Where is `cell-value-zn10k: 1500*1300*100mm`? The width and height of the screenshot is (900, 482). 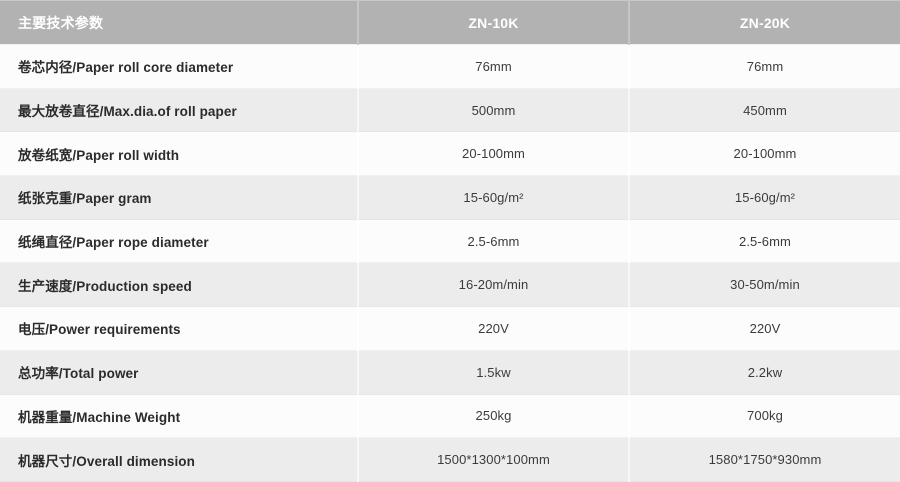 cell-value-zn10k: 1500*1300*100mm is located at coordinates (493, 459).